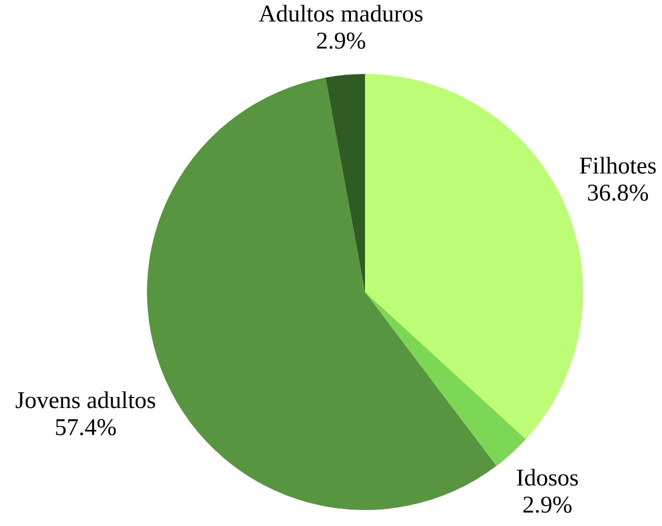  I want to click on slice-label: Filhotes, so click(618, 166).